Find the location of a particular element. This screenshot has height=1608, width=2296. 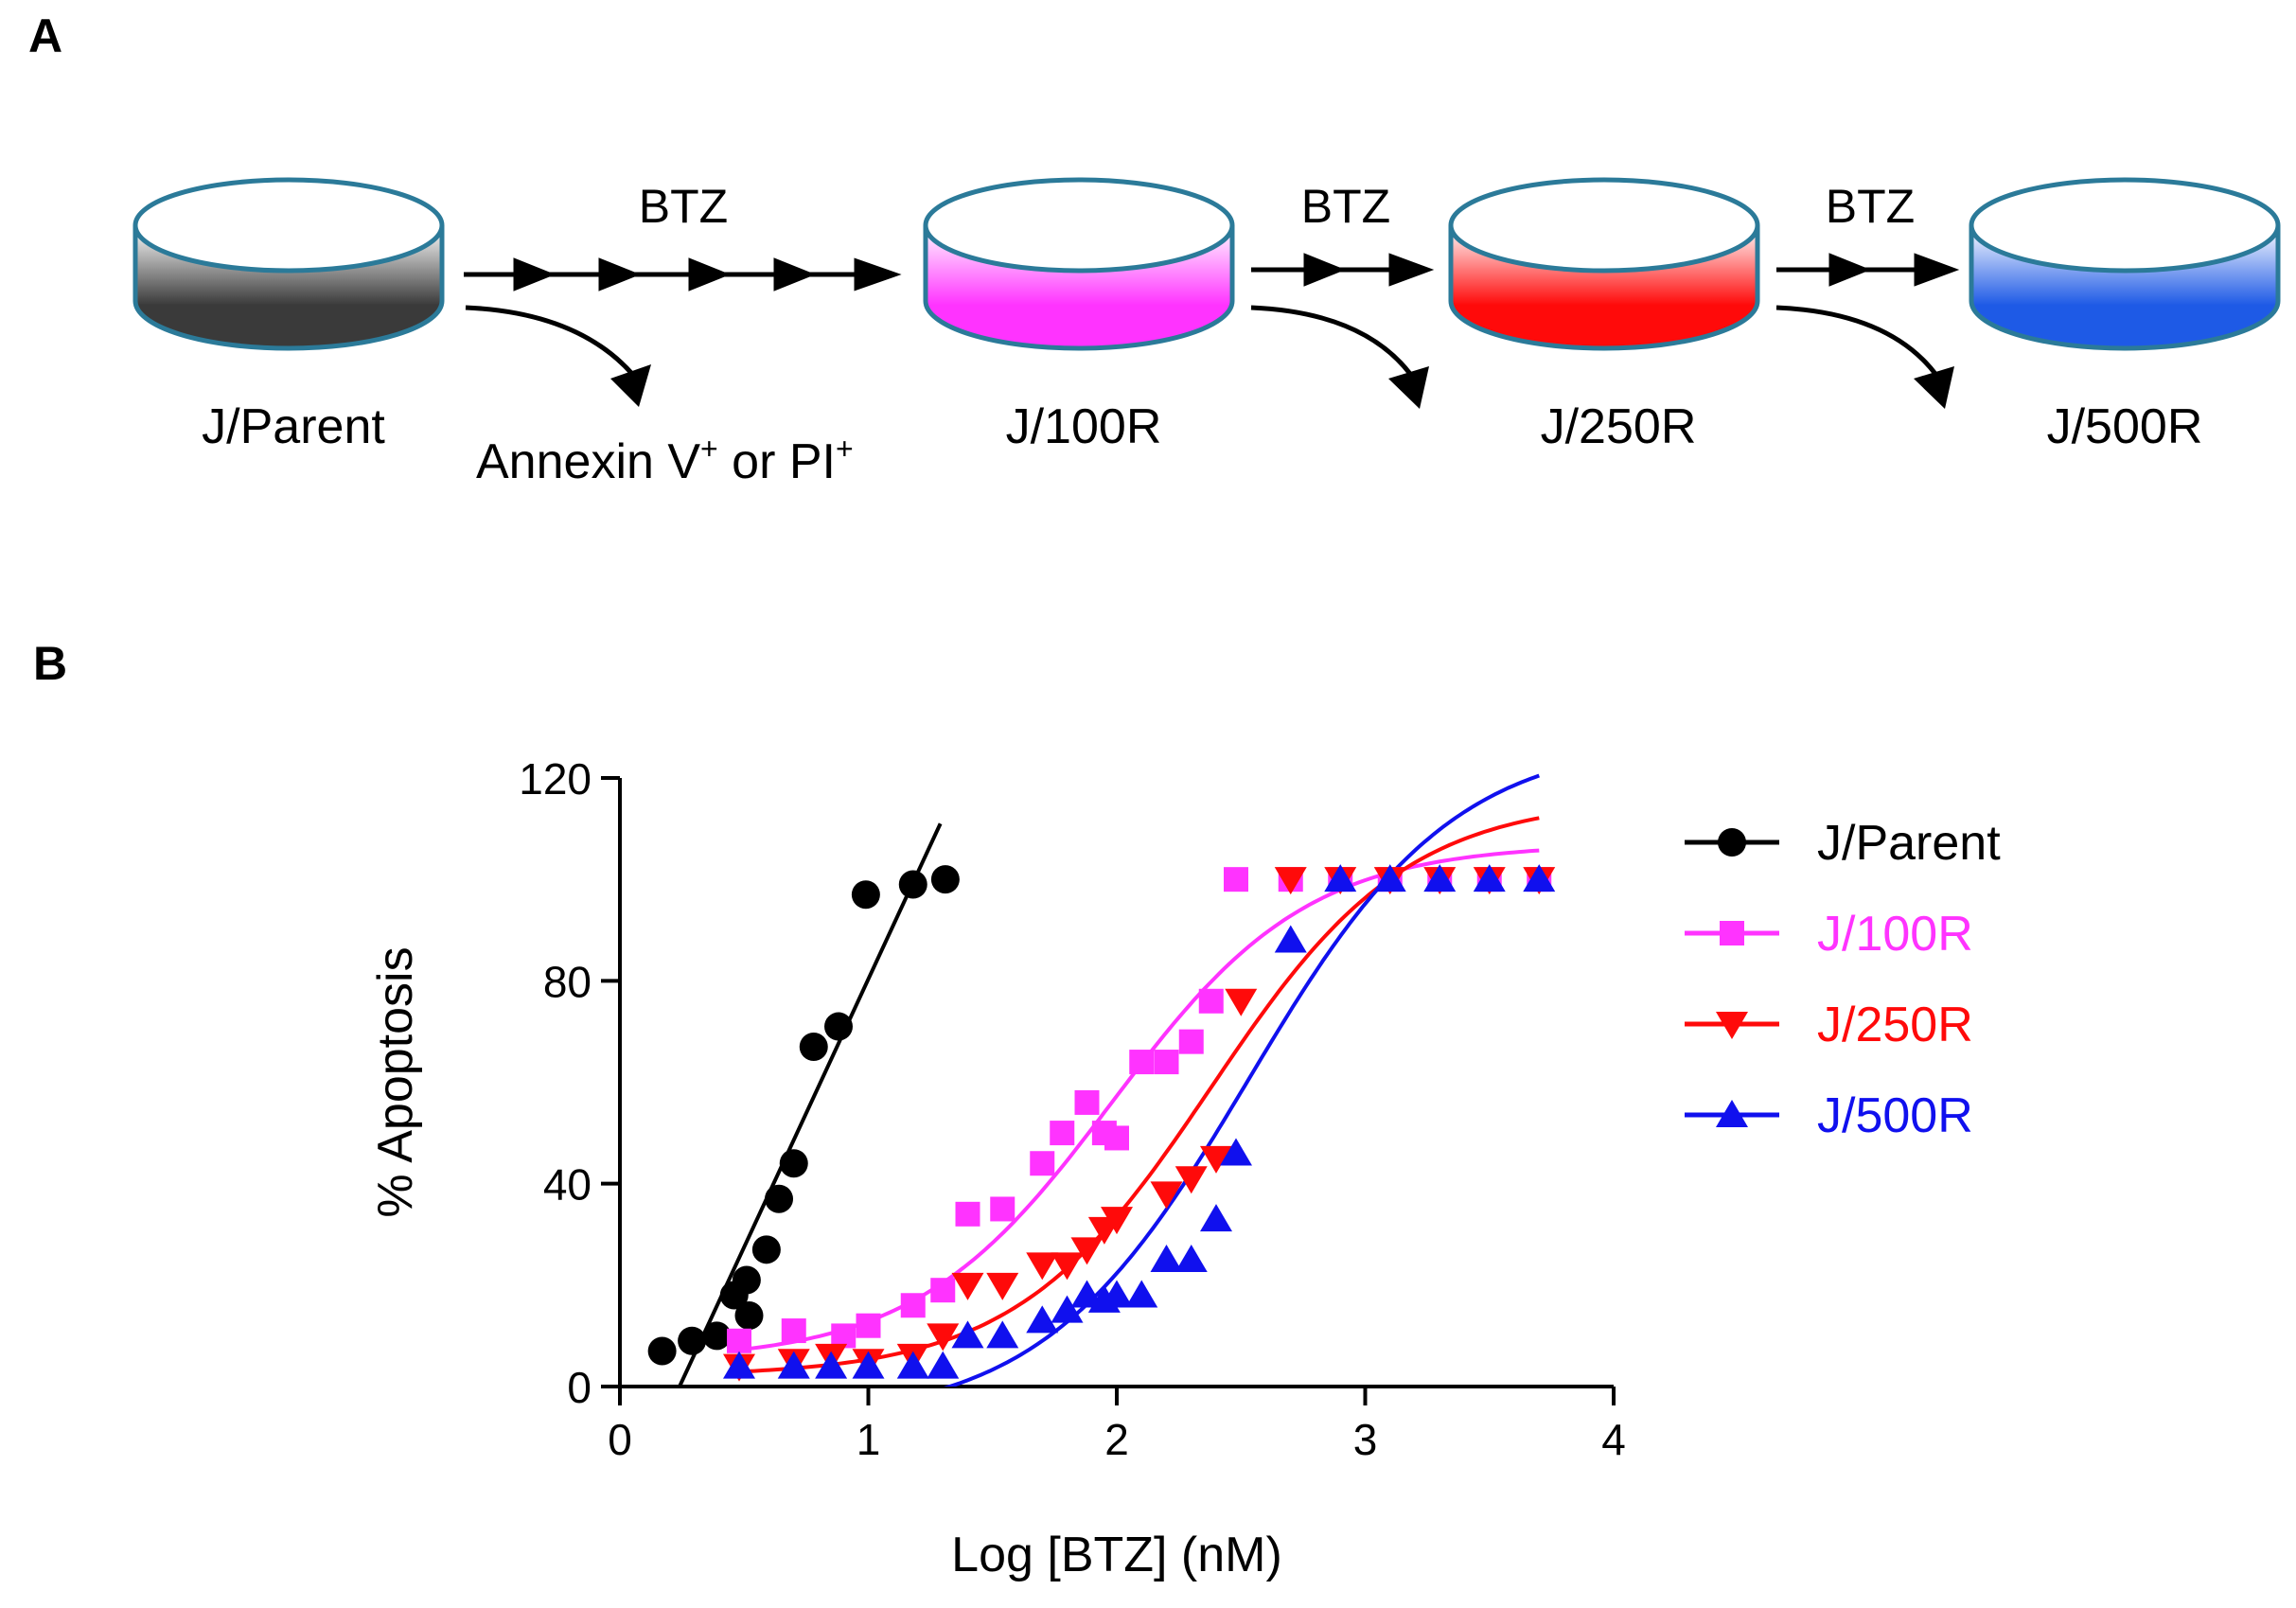

legend-marker-j-parent is located at coordinates (1732, 842).